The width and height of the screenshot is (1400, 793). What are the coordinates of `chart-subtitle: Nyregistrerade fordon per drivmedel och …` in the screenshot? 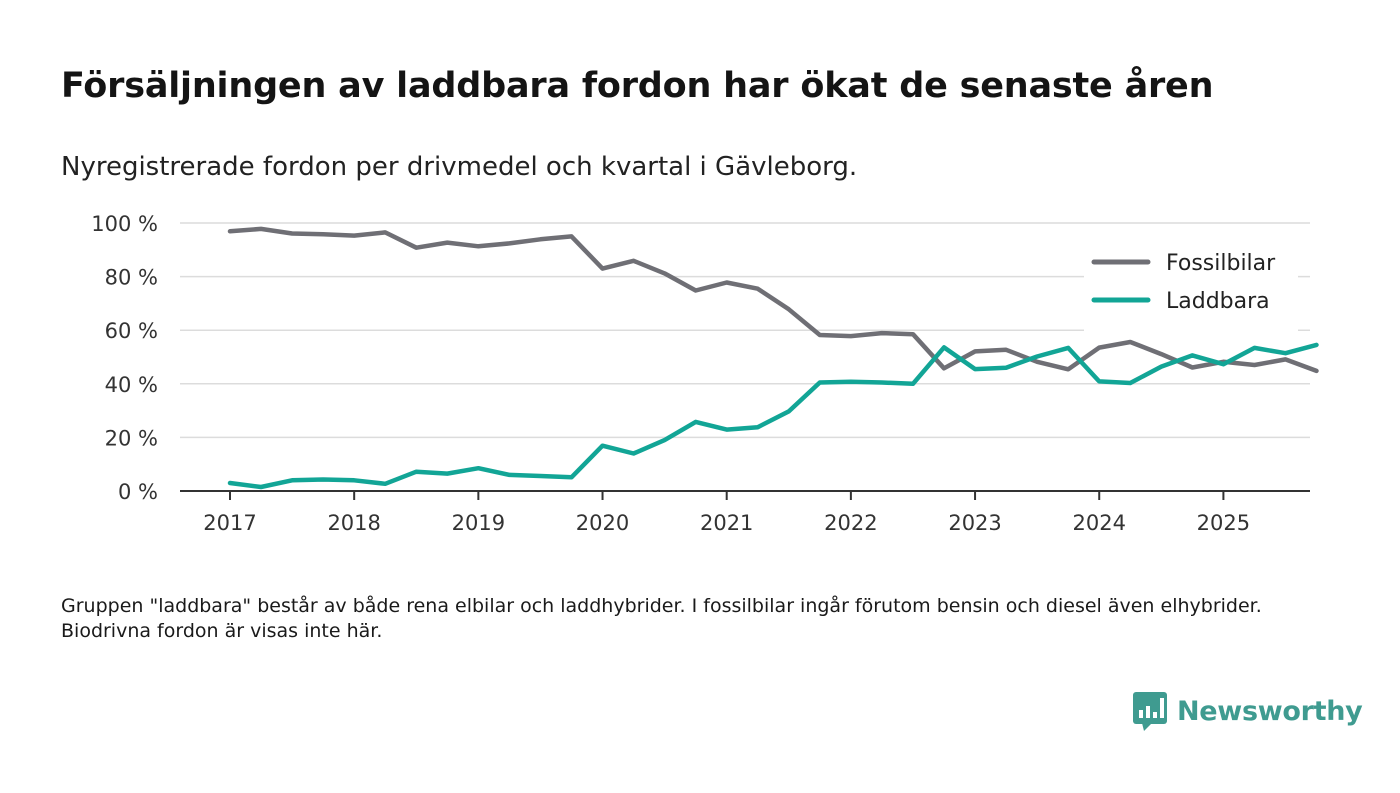 It's located at (459, 167).